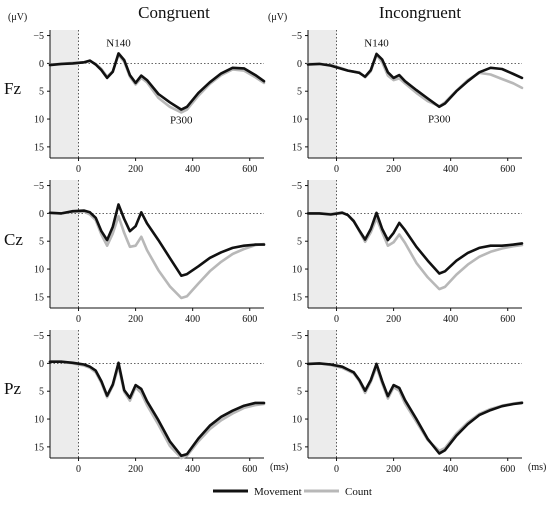 This screenshot has height=505, width=550. I want to click on column-title-congruent: Congruent, so click(174, 12).